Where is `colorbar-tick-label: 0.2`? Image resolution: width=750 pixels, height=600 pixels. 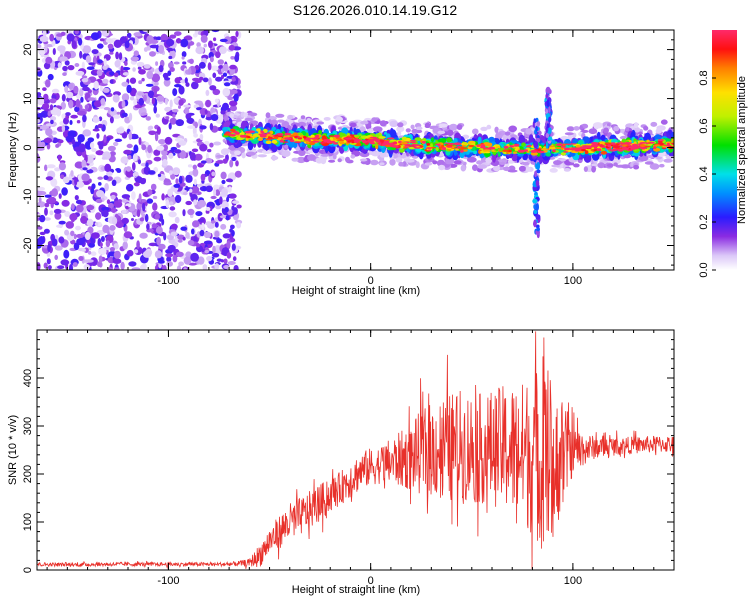
colorbar-tick-label: 0.2 is located at coordinates (704, 221).